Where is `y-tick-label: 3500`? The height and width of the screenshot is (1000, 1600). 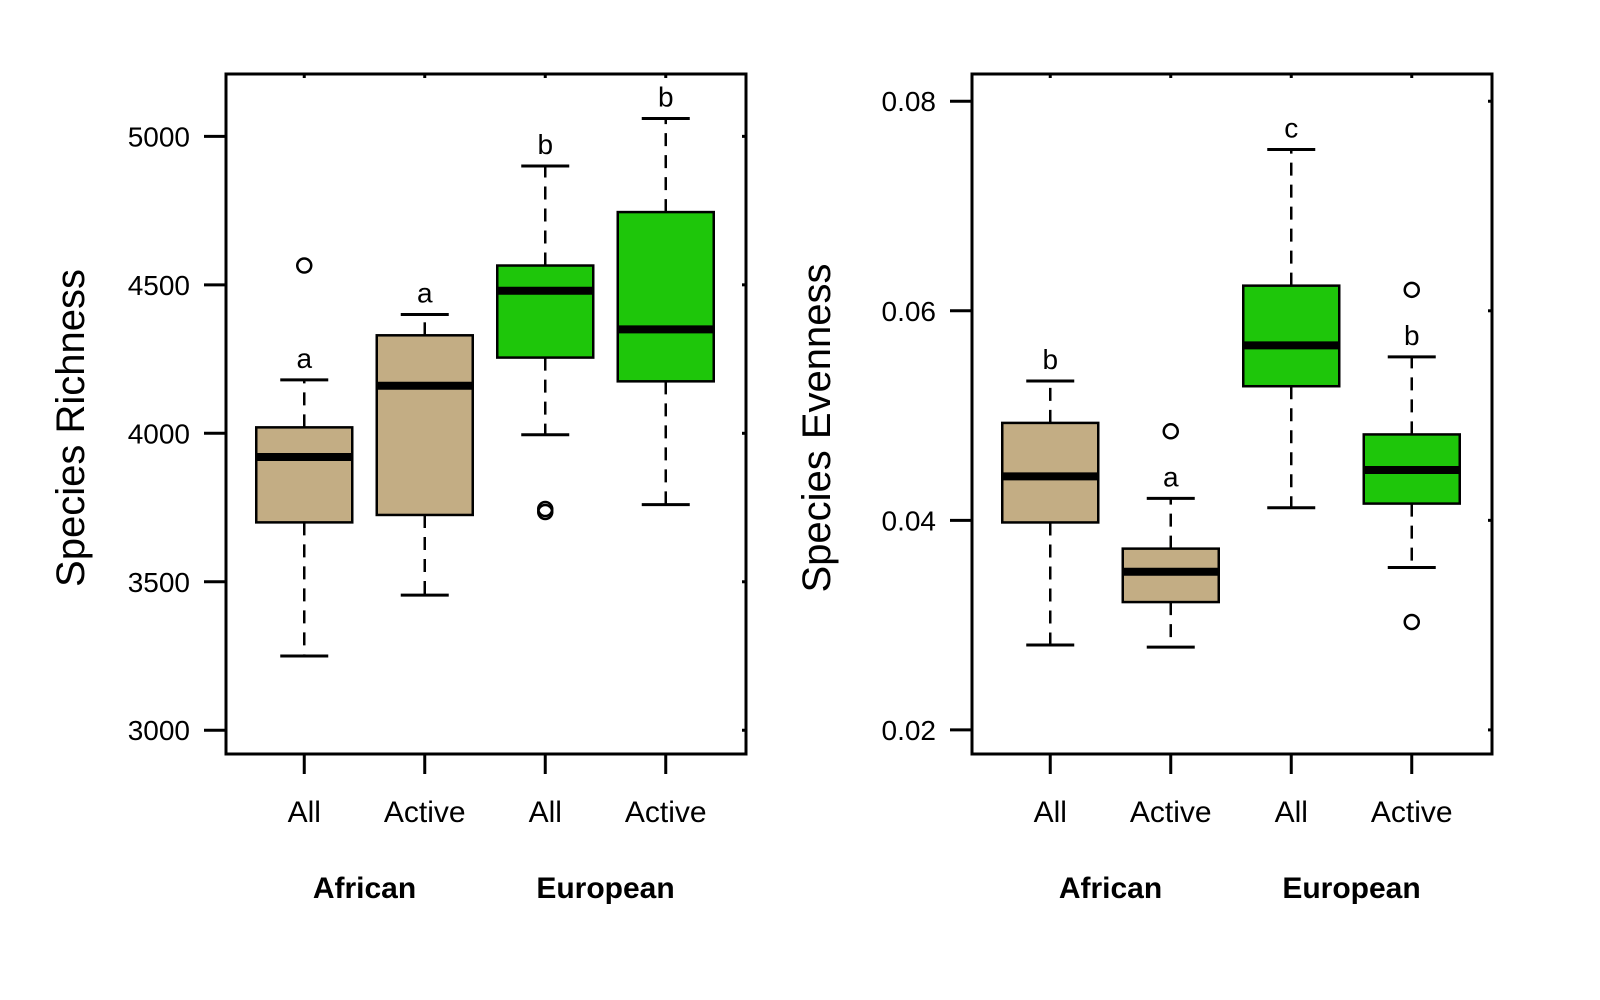
y-tick-label: 3500 is located at coordinates (159, 582).